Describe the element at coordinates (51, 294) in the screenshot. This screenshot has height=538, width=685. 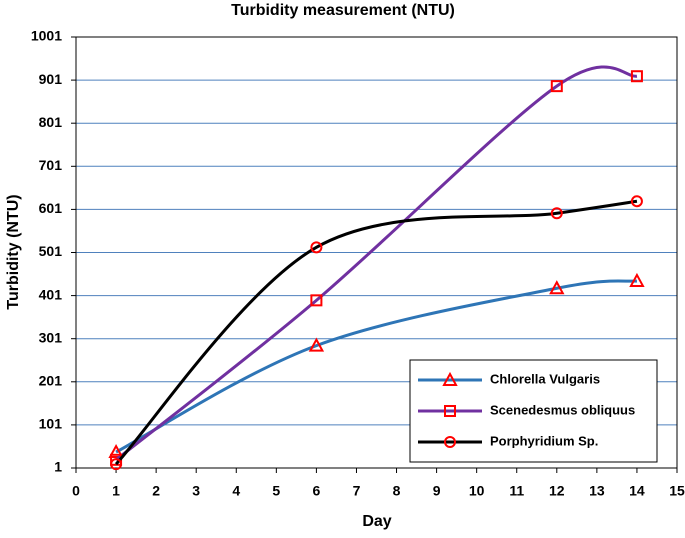
I see `y-tick-label: 401` at that location.